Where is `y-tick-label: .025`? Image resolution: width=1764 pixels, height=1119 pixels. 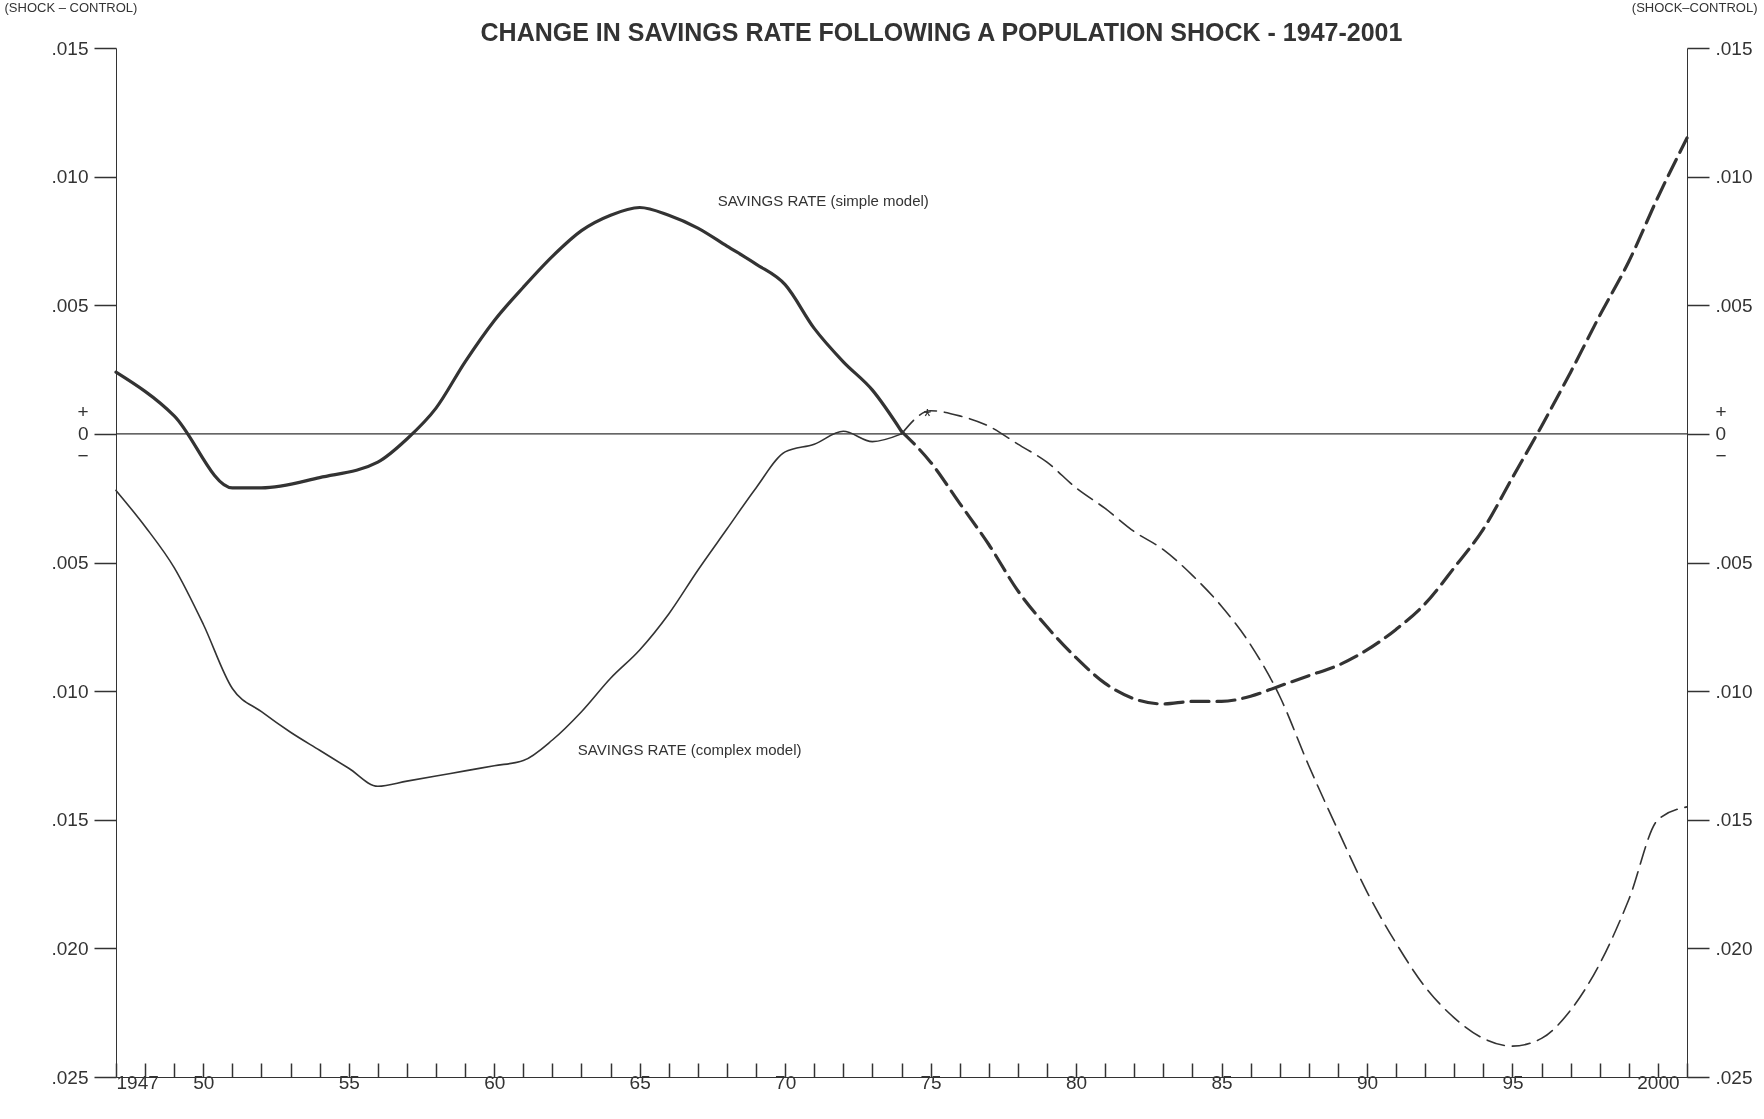 y-tick-label: .025 is located at coordinates (70, 1077).